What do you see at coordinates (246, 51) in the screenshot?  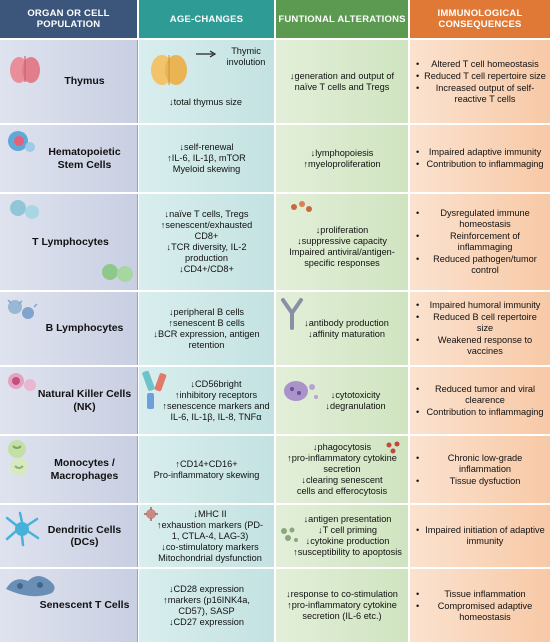 I see `age-change-text: Thymic` at bounding box center [246, 51].